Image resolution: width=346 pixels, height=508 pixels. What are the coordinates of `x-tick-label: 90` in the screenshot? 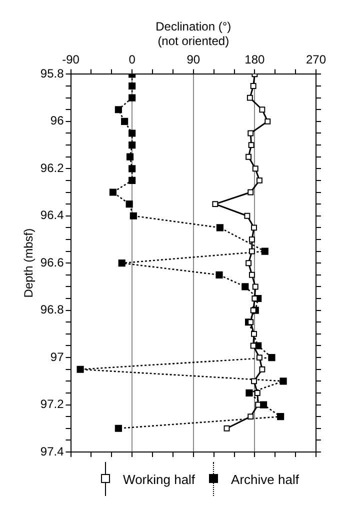 It's located at (193, 59).